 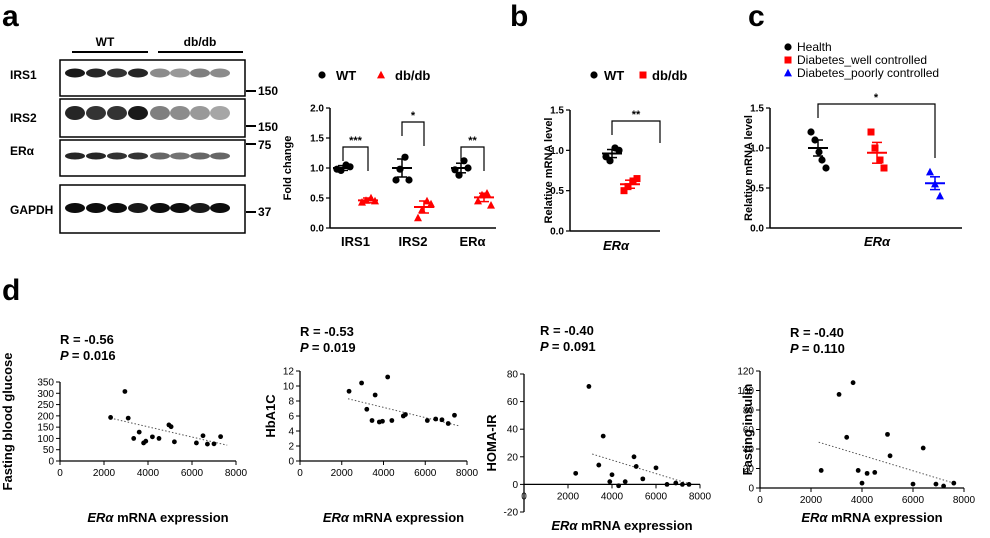 I want to click on y-tick-label: 100, so click(x=745, y=391).